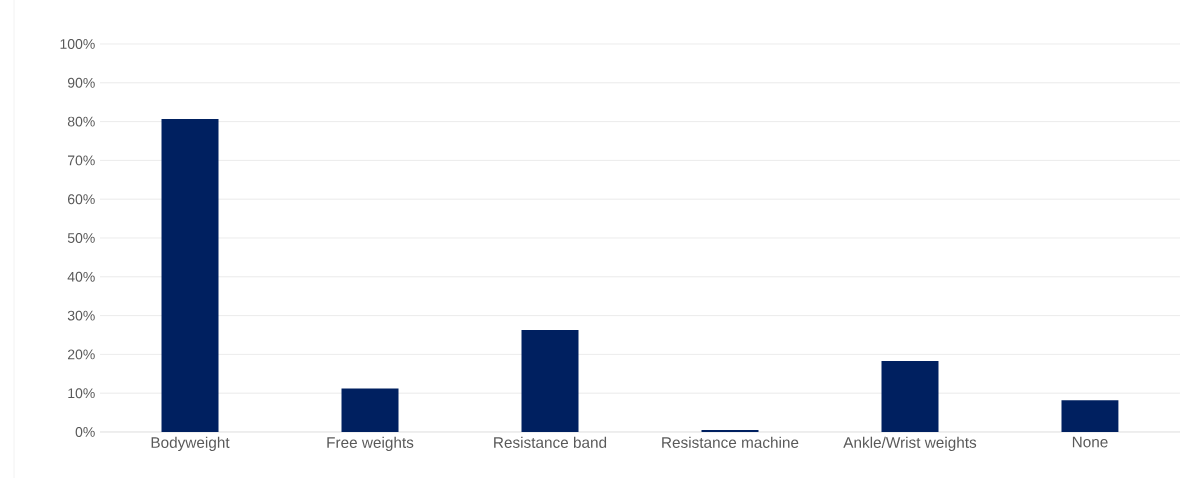 The image size is (1200, 478). What do you see at coordinates (81, 315) in the screenshot?
I see `y-tick-label: 30%` at bounding box center [81, 315].